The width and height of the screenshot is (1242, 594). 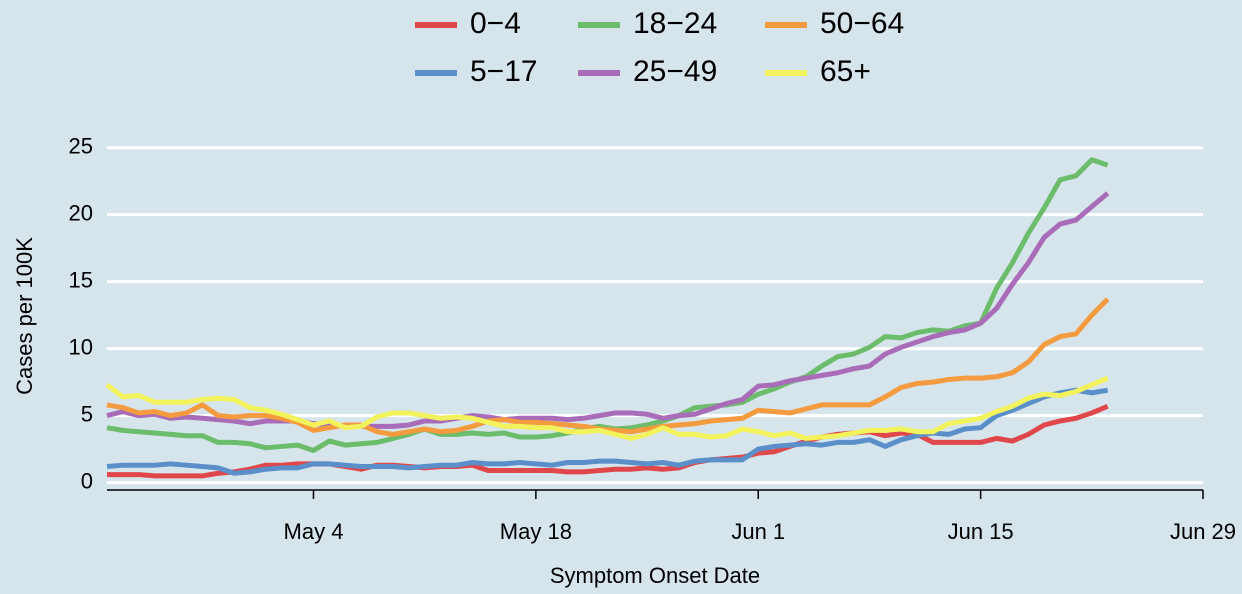 I want to click on legend-label: 50−64, so click(x=862, y=23).